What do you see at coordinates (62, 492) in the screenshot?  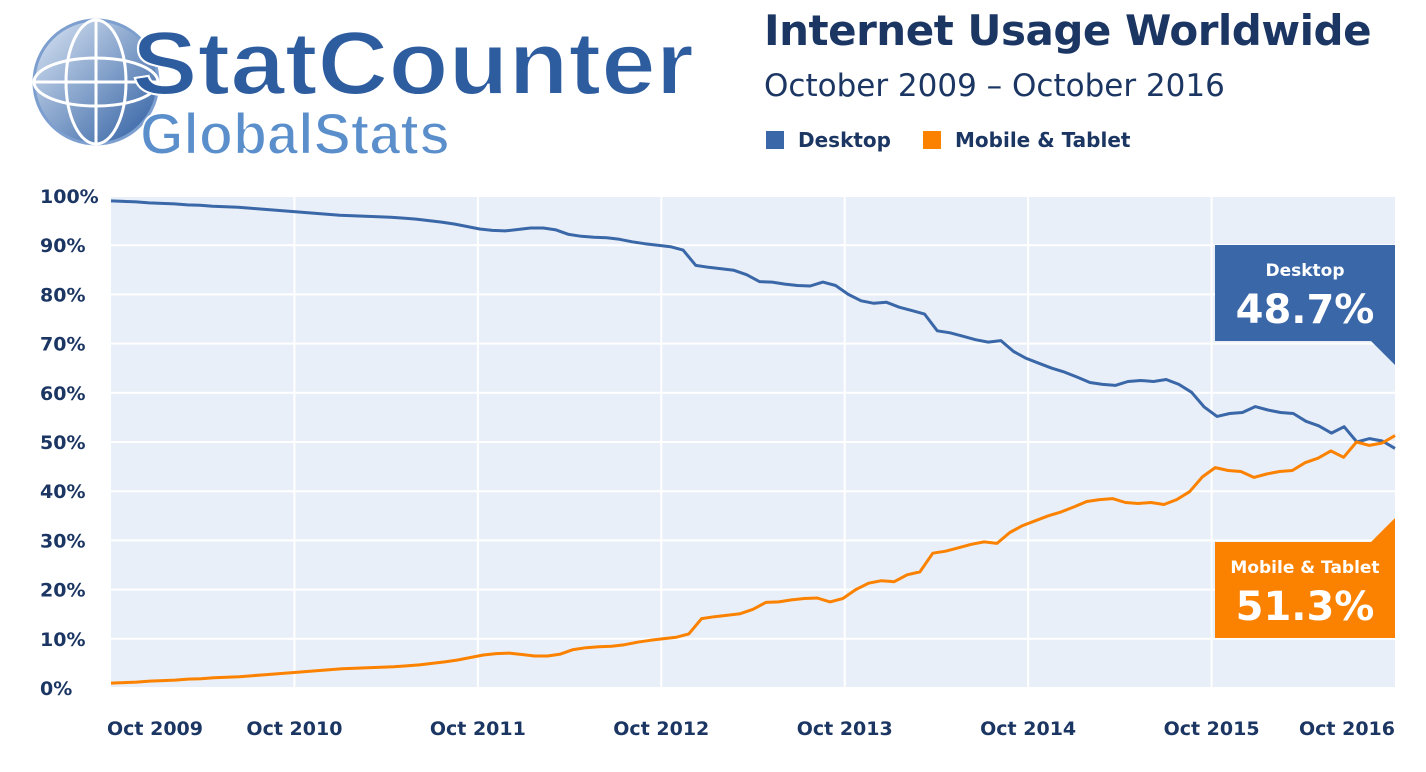 I see `y-tick-label: 40%` at bounding box center [62, 492].